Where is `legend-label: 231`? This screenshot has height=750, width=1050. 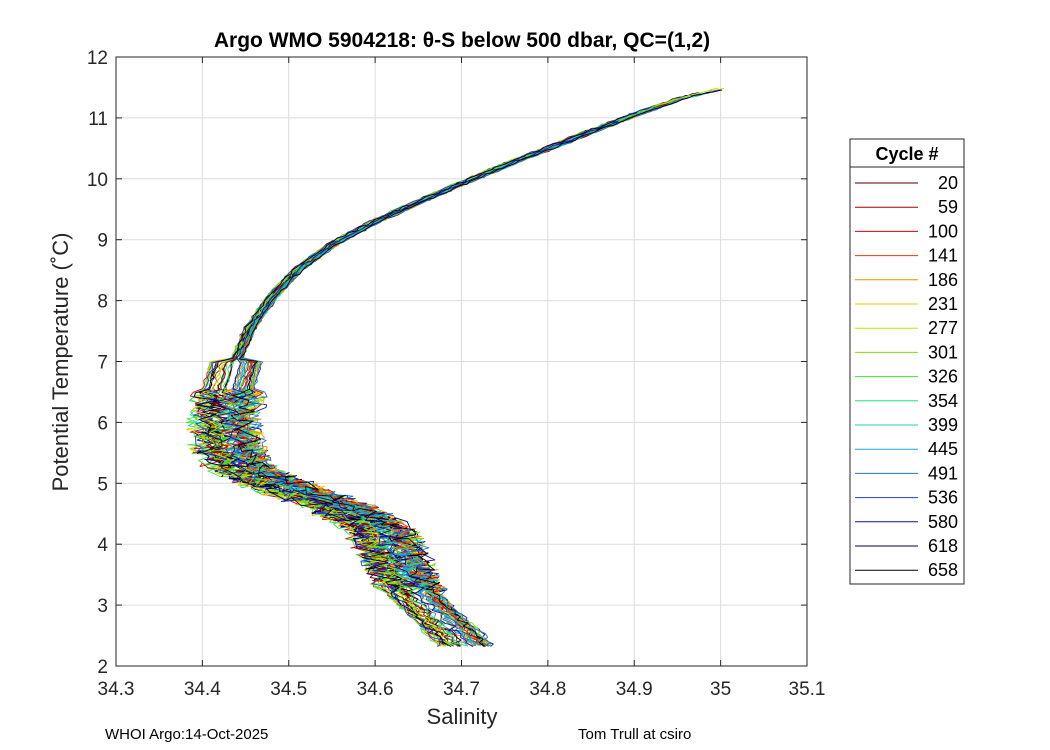
legend-label: 231 is located at coordinates (943, 304).